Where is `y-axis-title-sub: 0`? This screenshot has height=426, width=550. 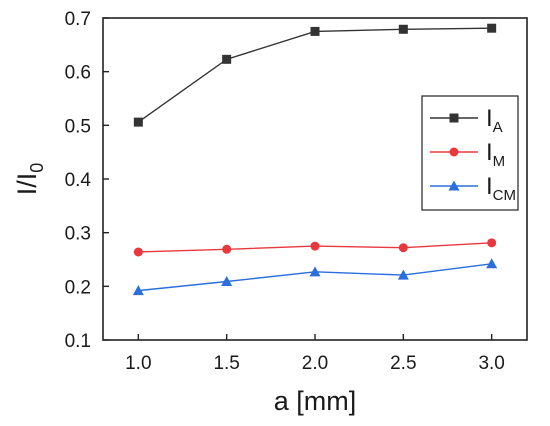
y-axis-title-sub: 0 is located at coordinates (37, 168).